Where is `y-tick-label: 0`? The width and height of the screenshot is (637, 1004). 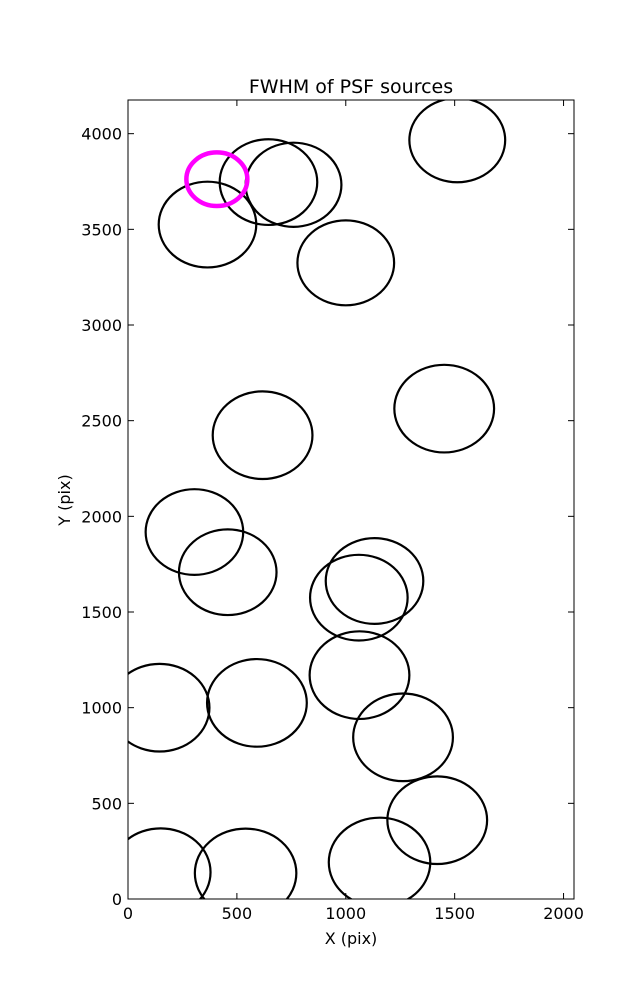 y-tick-label: 0 is located at coordinates (117, 899).